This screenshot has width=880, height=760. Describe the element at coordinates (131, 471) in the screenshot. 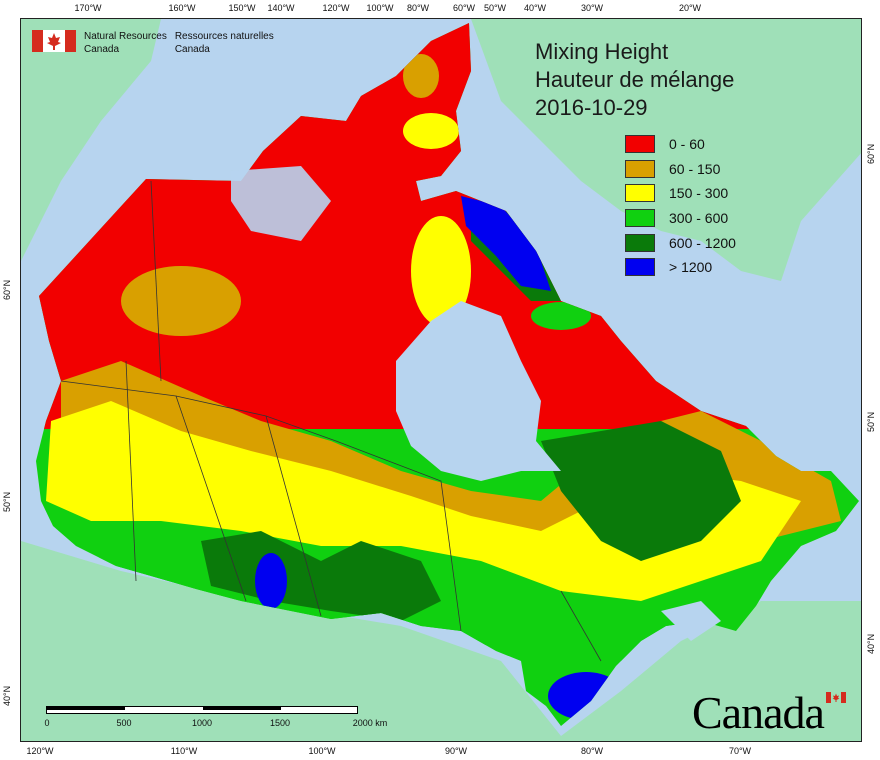

I see `border-bc-alberta` at that location.